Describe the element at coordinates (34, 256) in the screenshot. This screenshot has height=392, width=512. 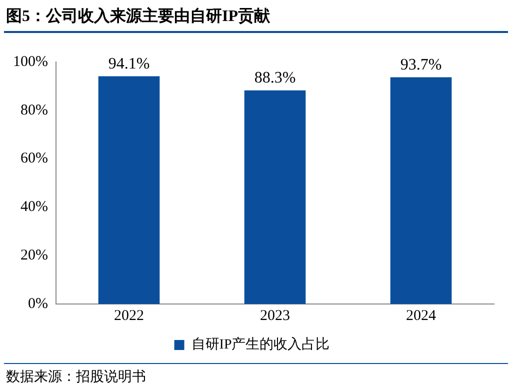
I see `y-tick-label: 20%` at that location.